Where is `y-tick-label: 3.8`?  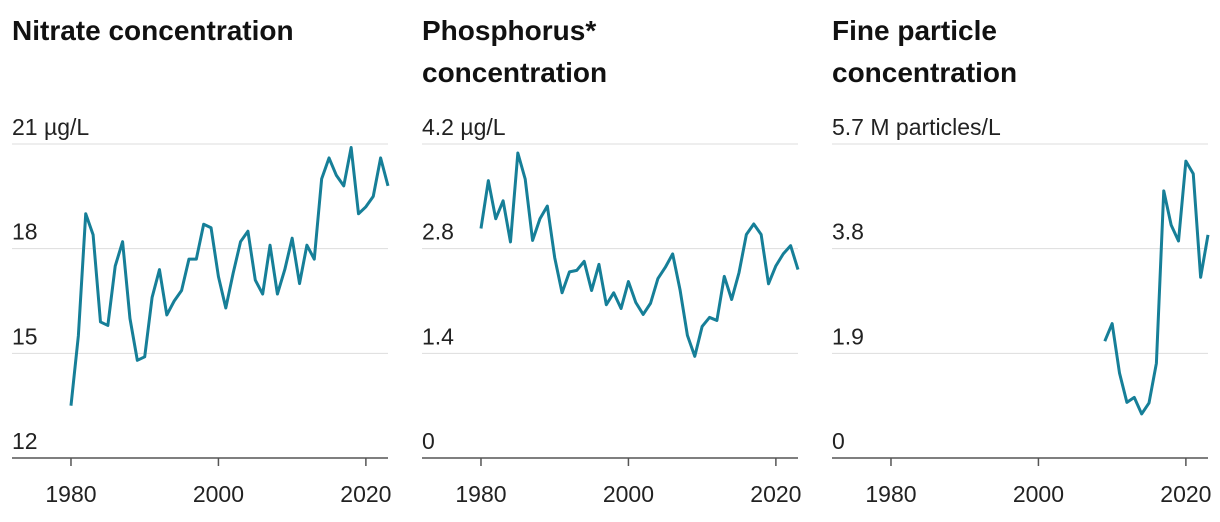
y-tick-label: 3.8 is located at coordinates (848, 232).